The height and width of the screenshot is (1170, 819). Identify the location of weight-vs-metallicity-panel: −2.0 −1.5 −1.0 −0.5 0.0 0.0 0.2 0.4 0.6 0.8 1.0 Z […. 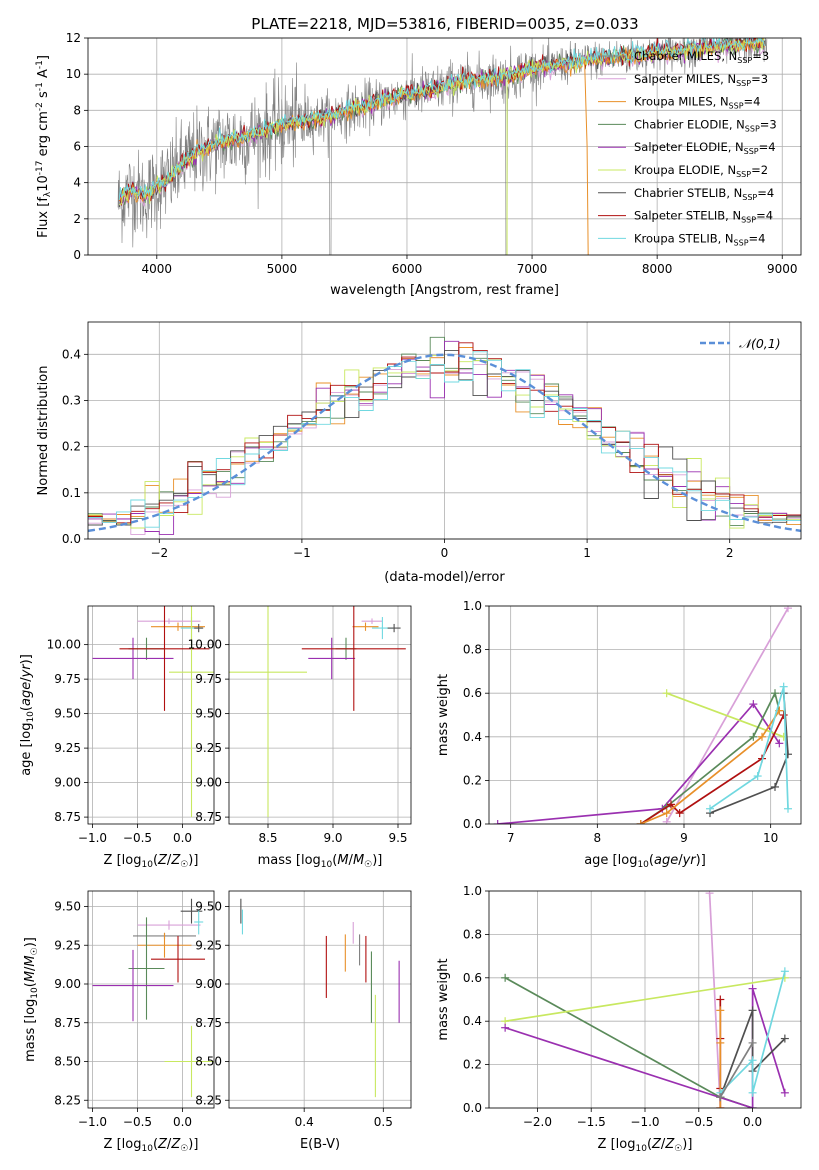
(619, 1019).